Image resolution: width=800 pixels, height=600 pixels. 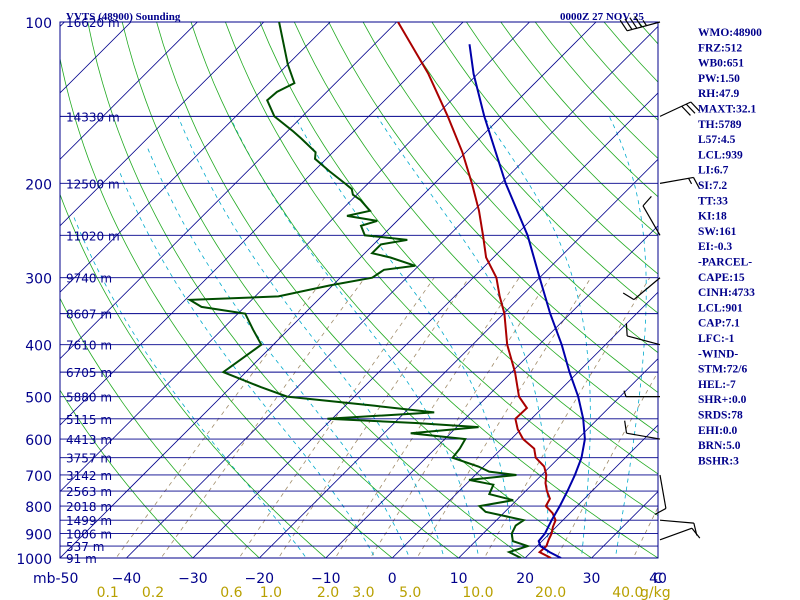 I want to click on height-label: 6705 m, so click(x=89, y=373).